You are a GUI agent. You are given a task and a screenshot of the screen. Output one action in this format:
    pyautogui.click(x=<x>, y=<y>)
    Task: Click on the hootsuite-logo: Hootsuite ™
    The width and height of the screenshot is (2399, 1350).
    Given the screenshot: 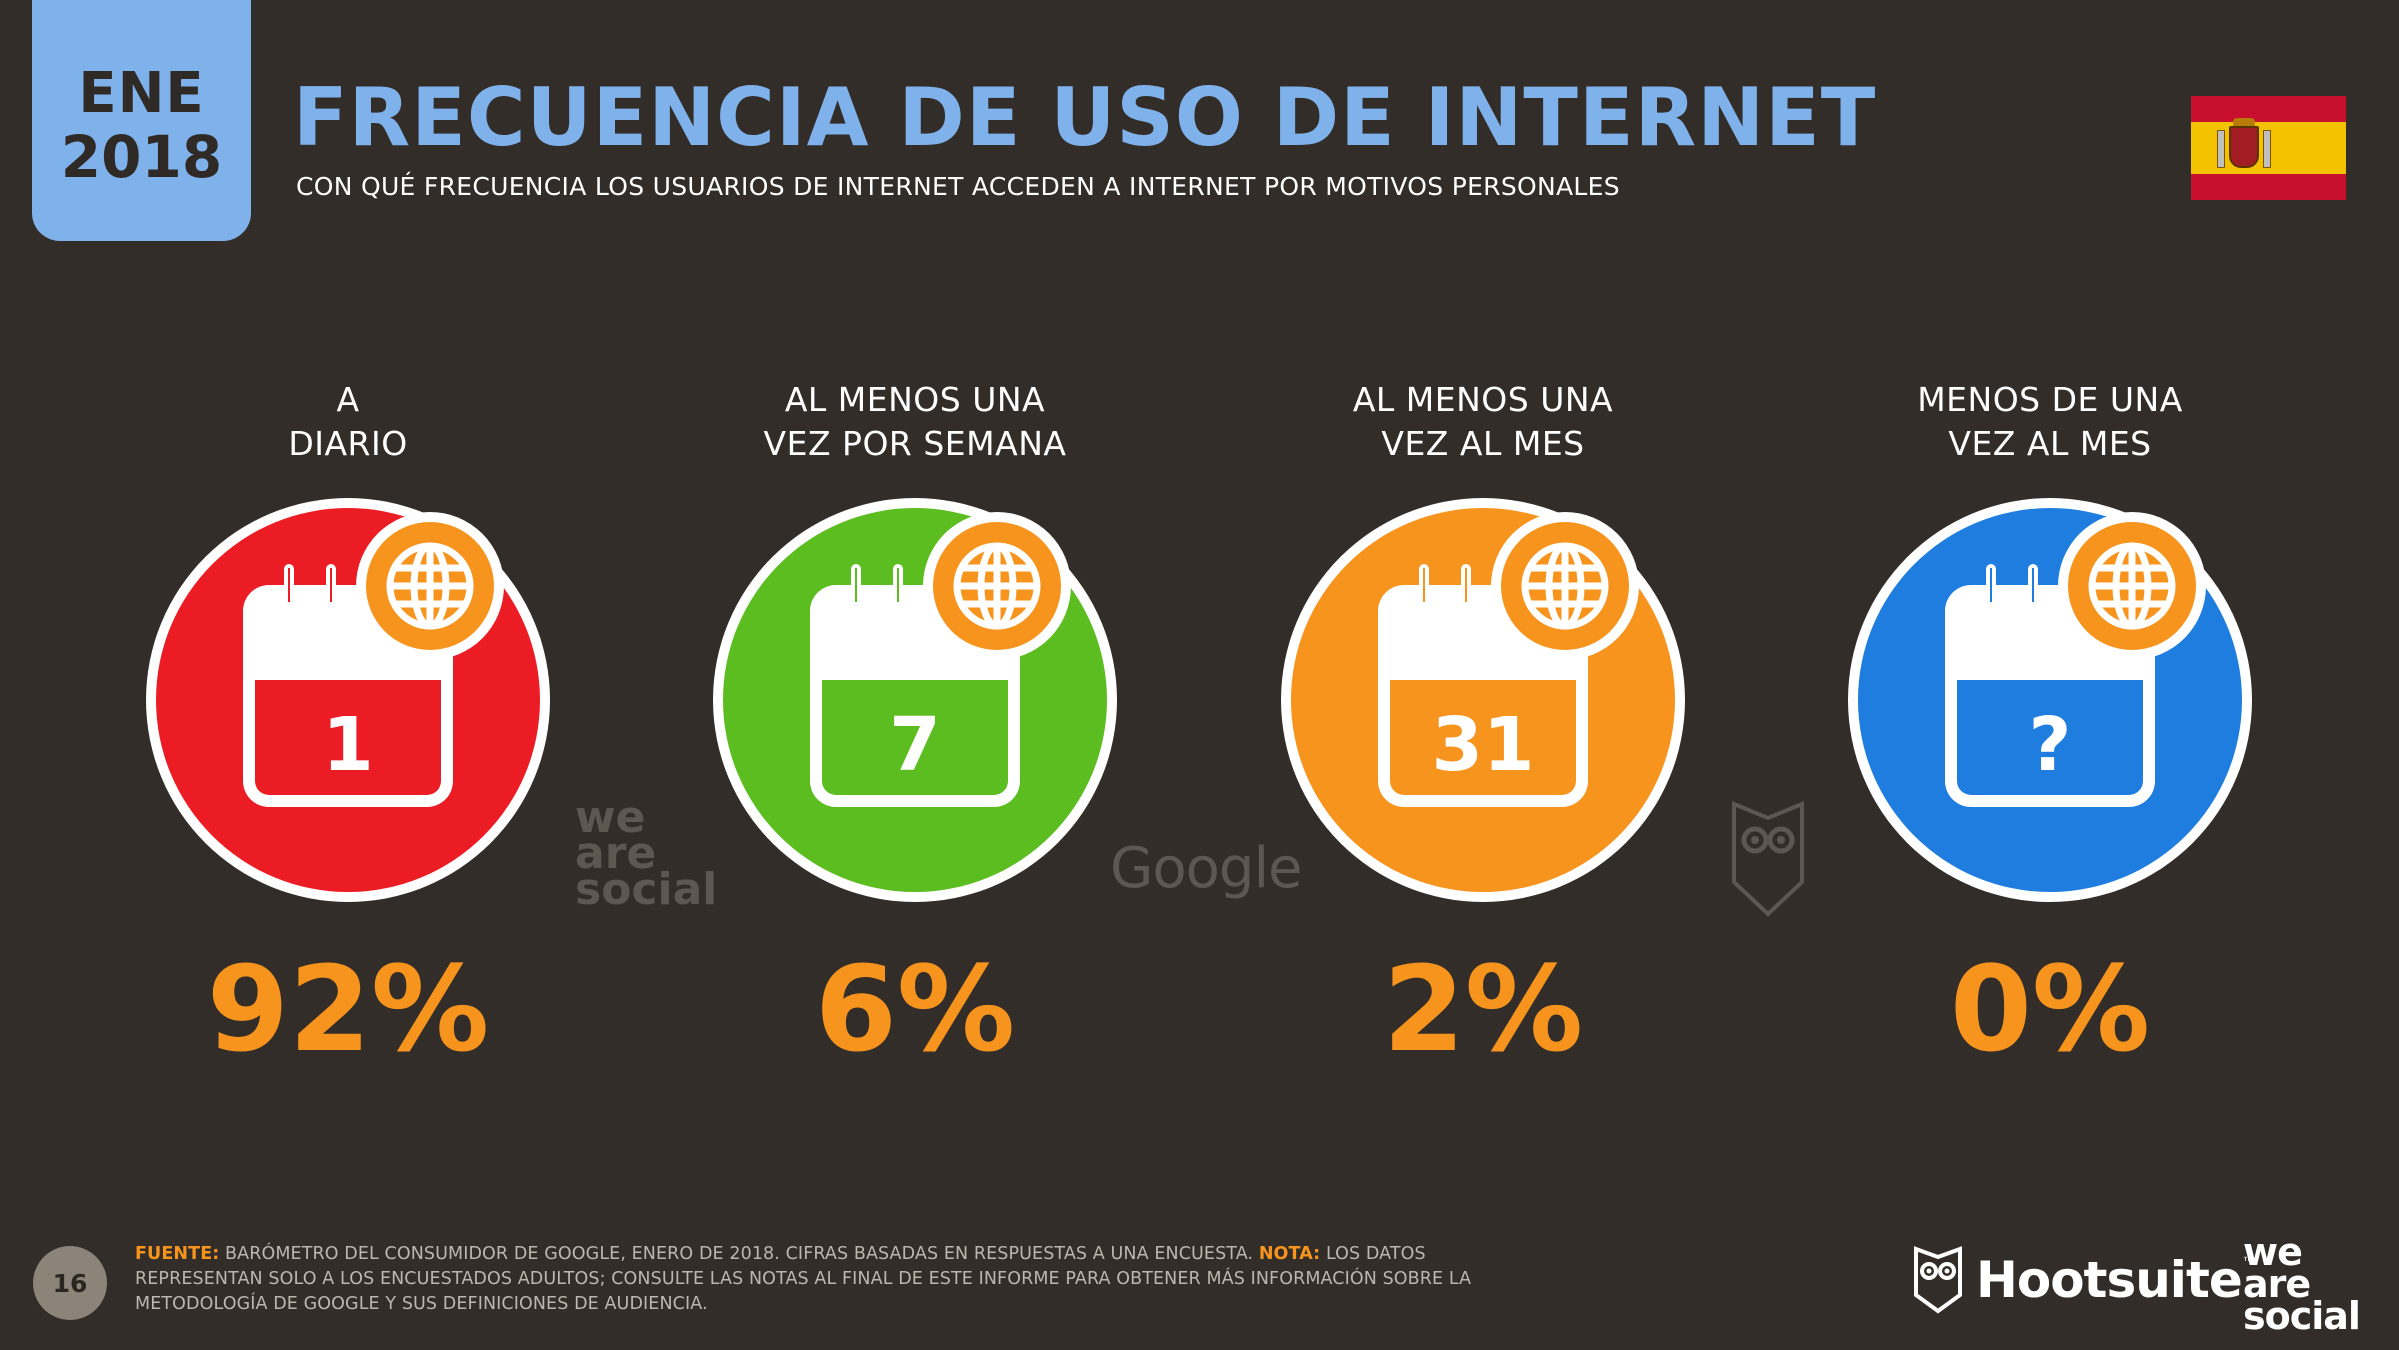 What is the action you would take?
    pyautogui.click(x=2084, y=1280)
    